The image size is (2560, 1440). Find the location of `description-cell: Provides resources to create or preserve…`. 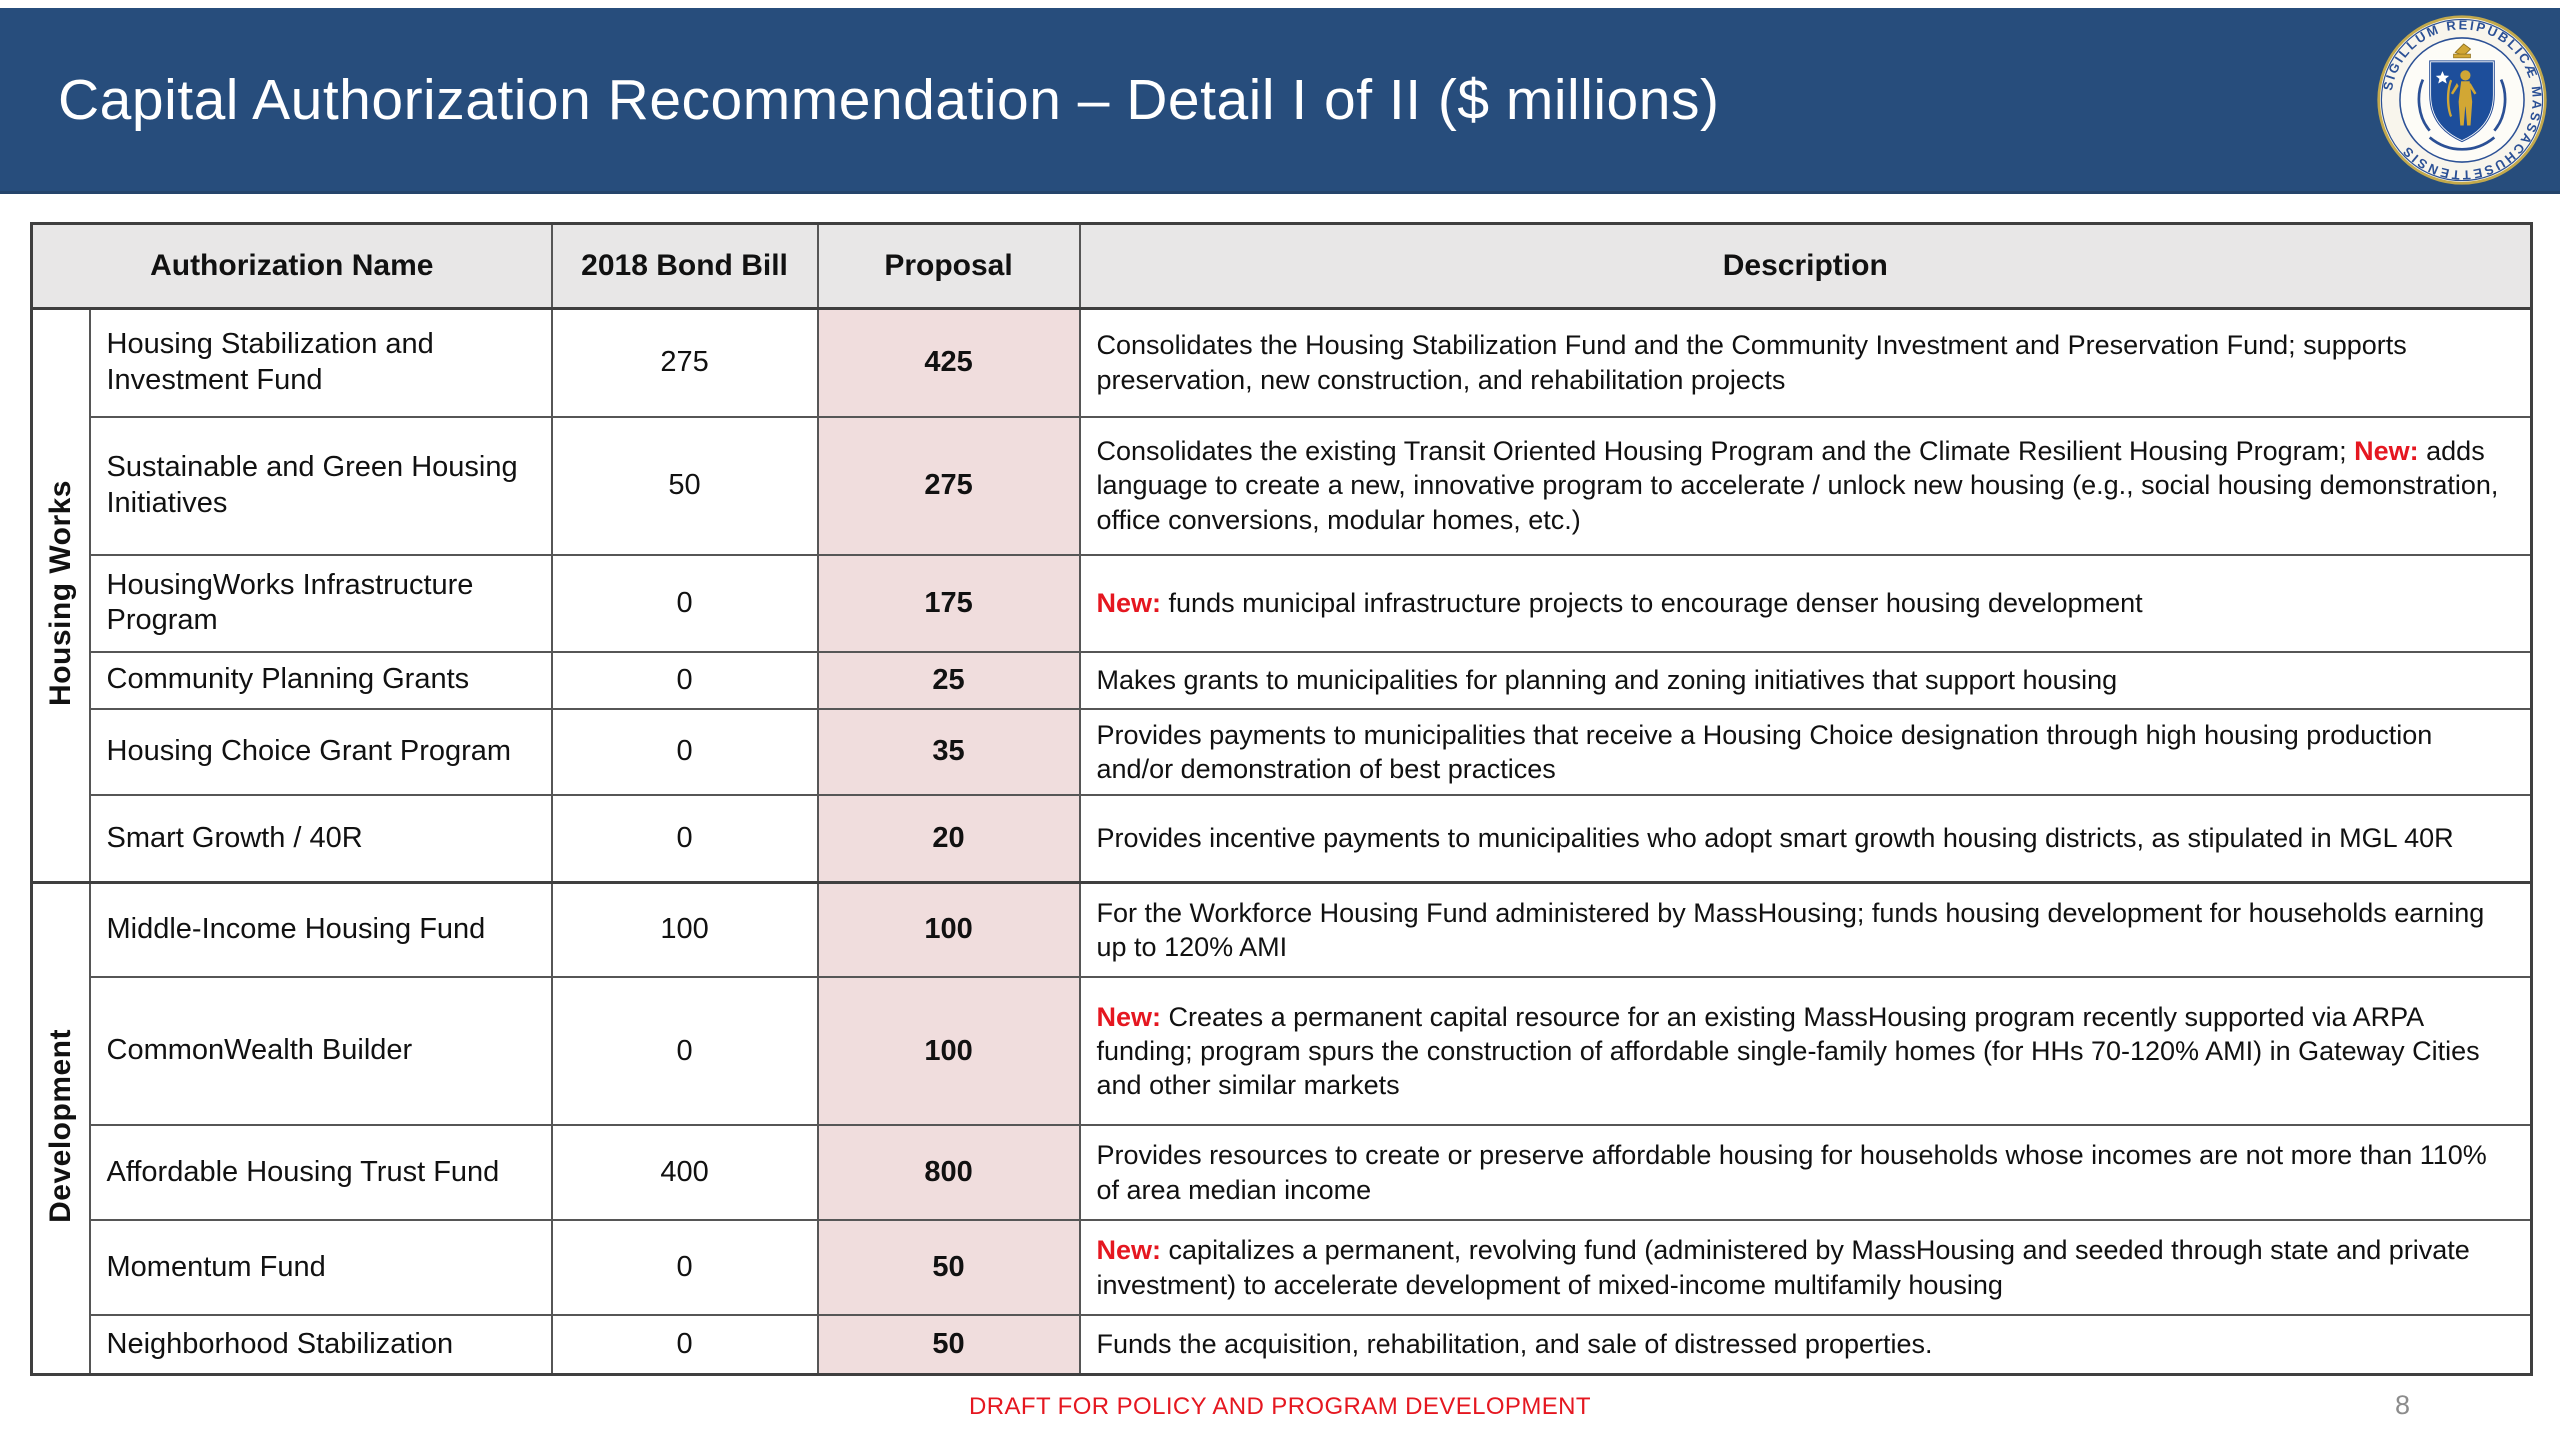

description-cell: Provides resources to create or preserve… is located at coordinates (1805, 1173).